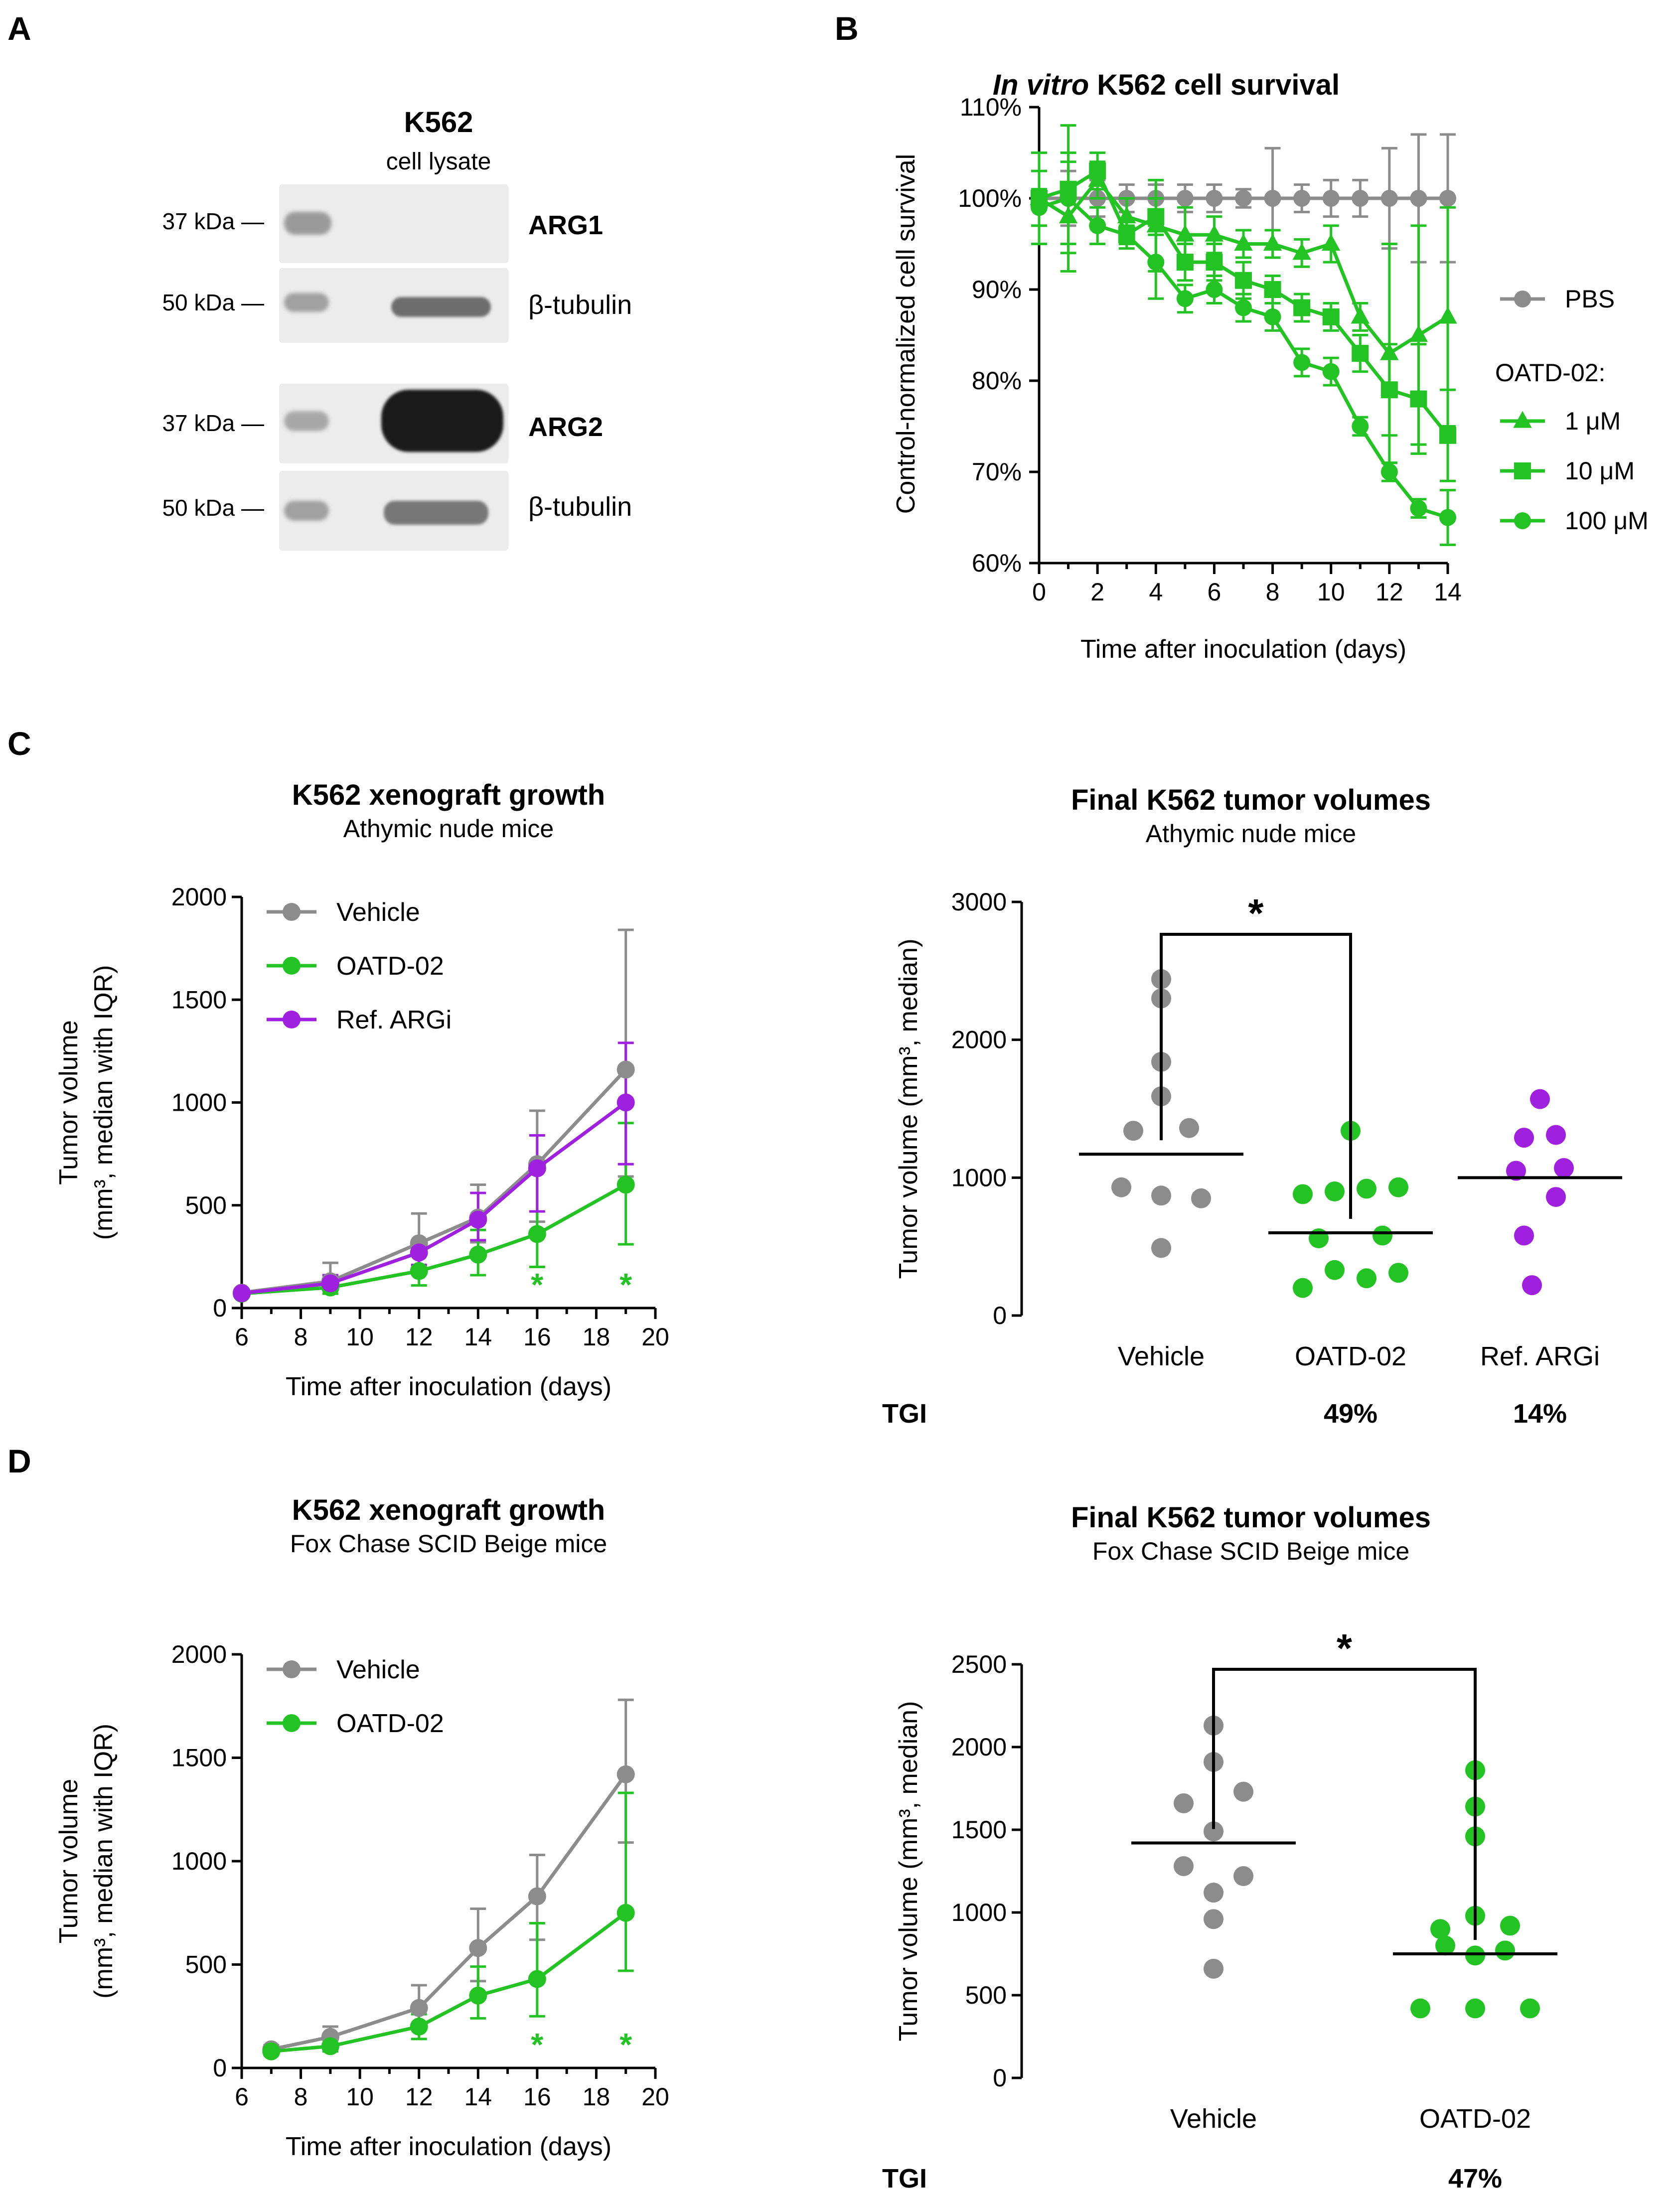  What do you see at coordinates (908, 1871) in the screenshot?
I see `y-axis-label: Tumor volume (mm³, median)` at bounding box center [908, 1871].